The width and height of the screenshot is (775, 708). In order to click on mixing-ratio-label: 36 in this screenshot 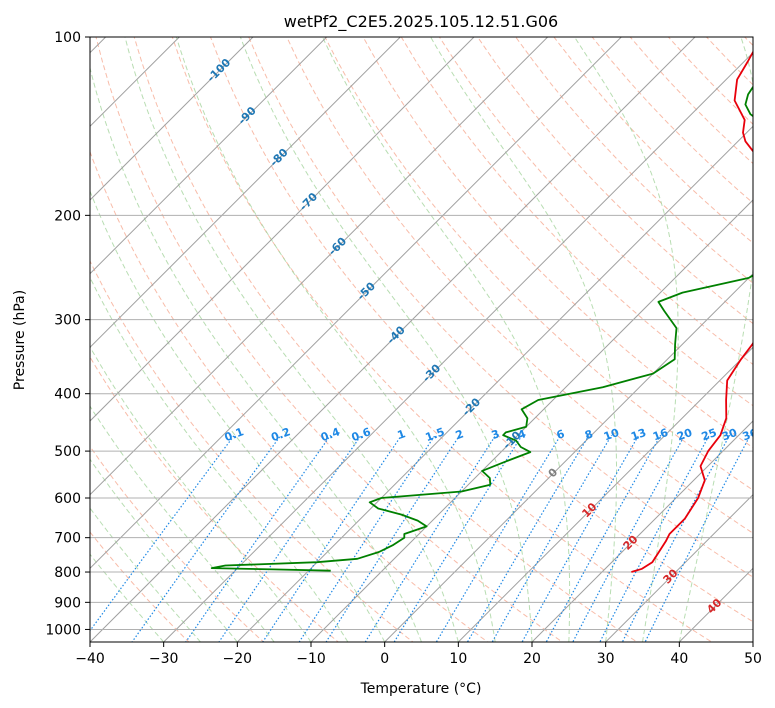, I will do `click(750, 435)`.